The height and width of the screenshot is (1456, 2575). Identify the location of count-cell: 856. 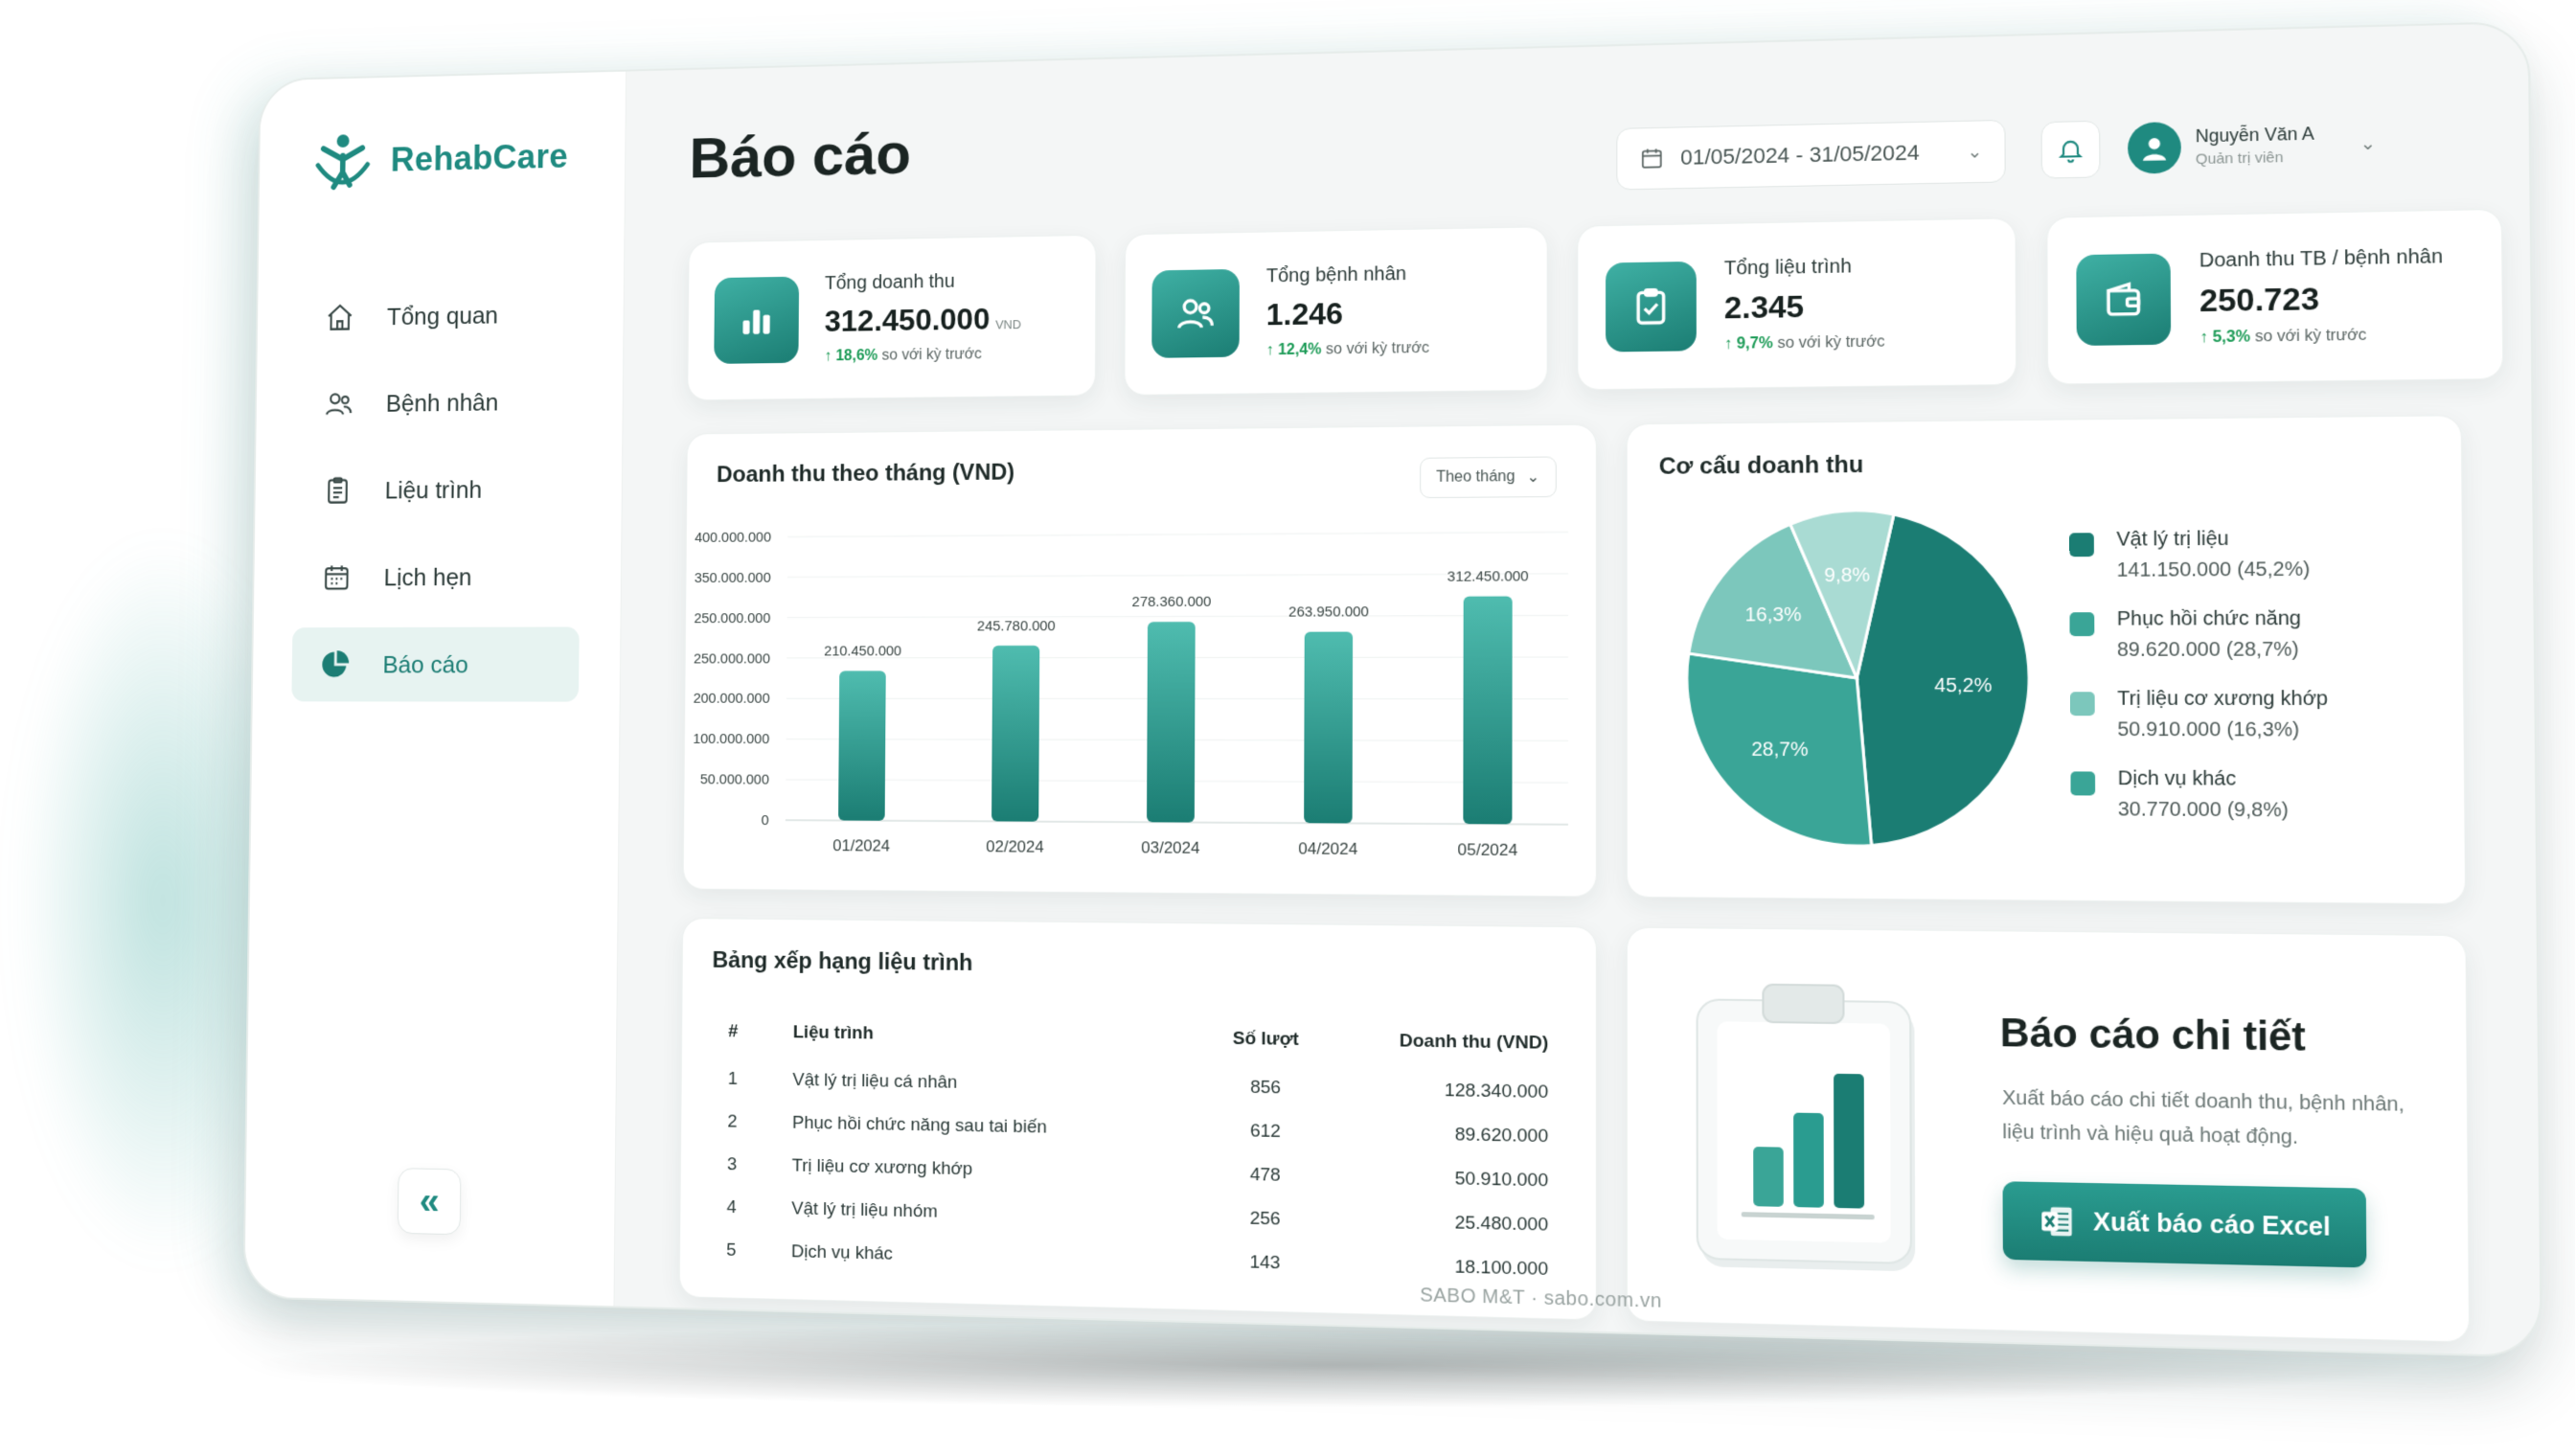
(1265, 1088).